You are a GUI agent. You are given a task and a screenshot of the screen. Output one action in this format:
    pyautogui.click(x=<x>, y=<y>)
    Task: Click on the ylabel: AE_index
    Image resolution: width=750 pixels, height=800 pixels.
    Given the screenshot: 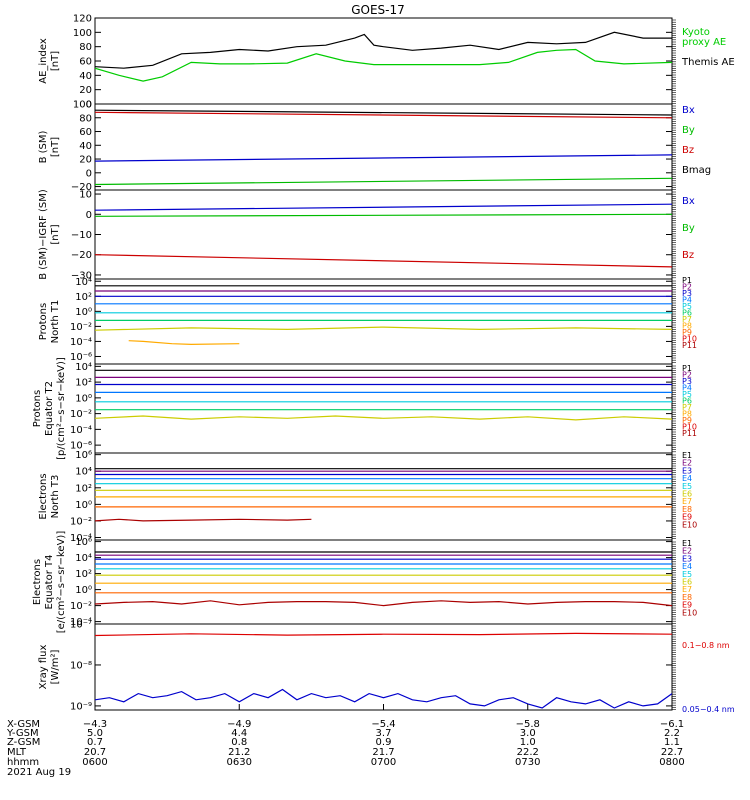 What is the action you would take?
    pyautogui.click(x=43, y=61)
    